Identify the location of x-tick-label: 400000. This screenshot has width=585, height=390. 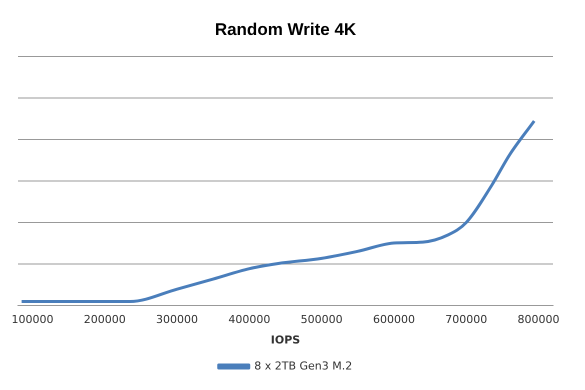
(249, 319).